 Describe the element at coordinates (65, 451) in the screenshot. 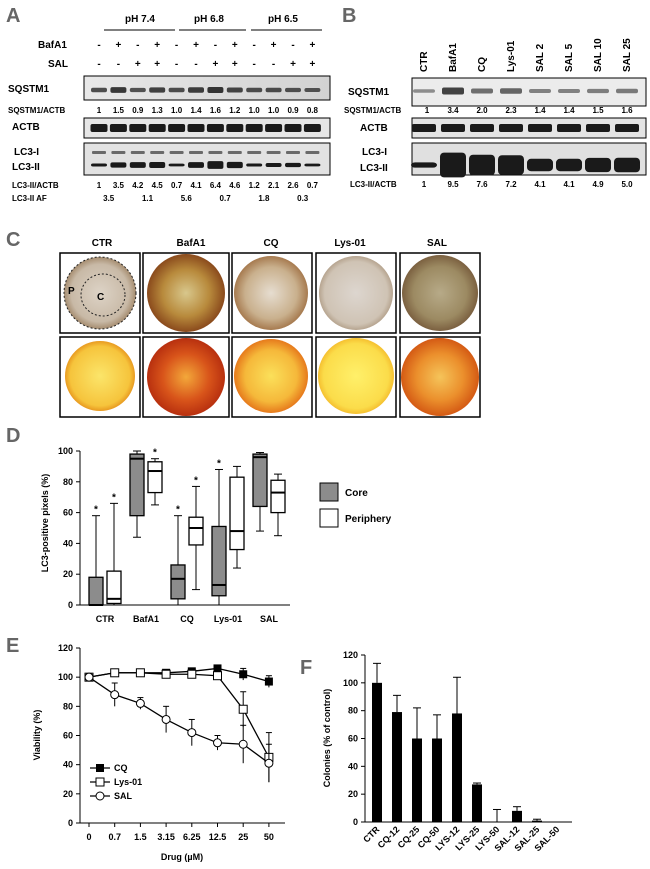

I see `y-tick-label-d: 100` at that location.